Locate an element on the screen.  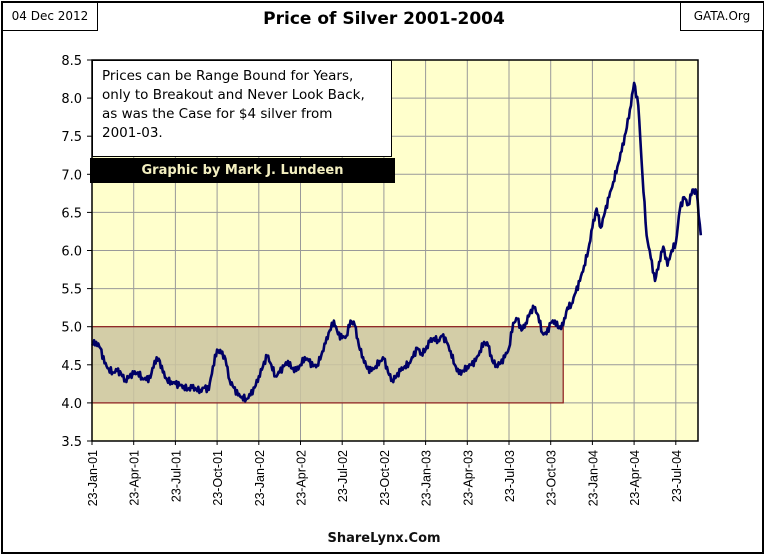
x-tick-label: 23-Jul-02 is located at coordinates (343, 476).